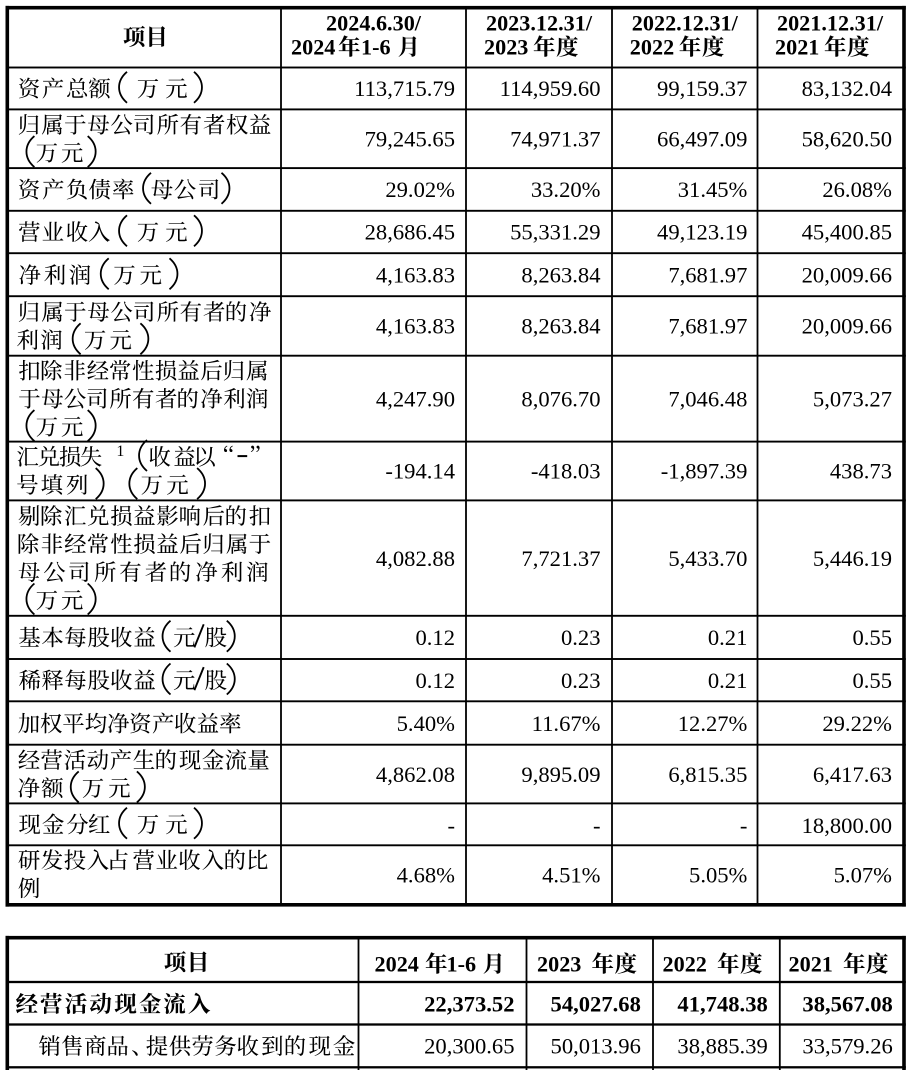  I want to click on svg-text: 4,247.90, so click(415, 398).